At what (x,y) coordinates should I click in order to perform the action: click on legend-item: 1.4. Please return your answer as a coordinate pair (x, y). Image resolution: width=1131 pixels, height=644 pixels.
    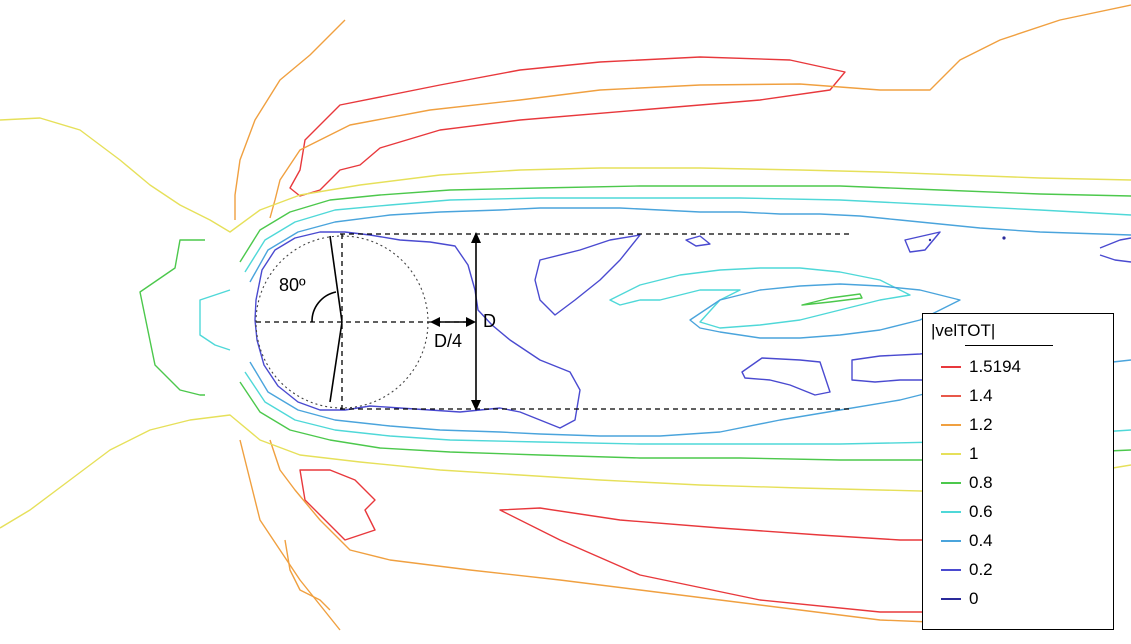
    Looking at the image, I should click on (967, 396).